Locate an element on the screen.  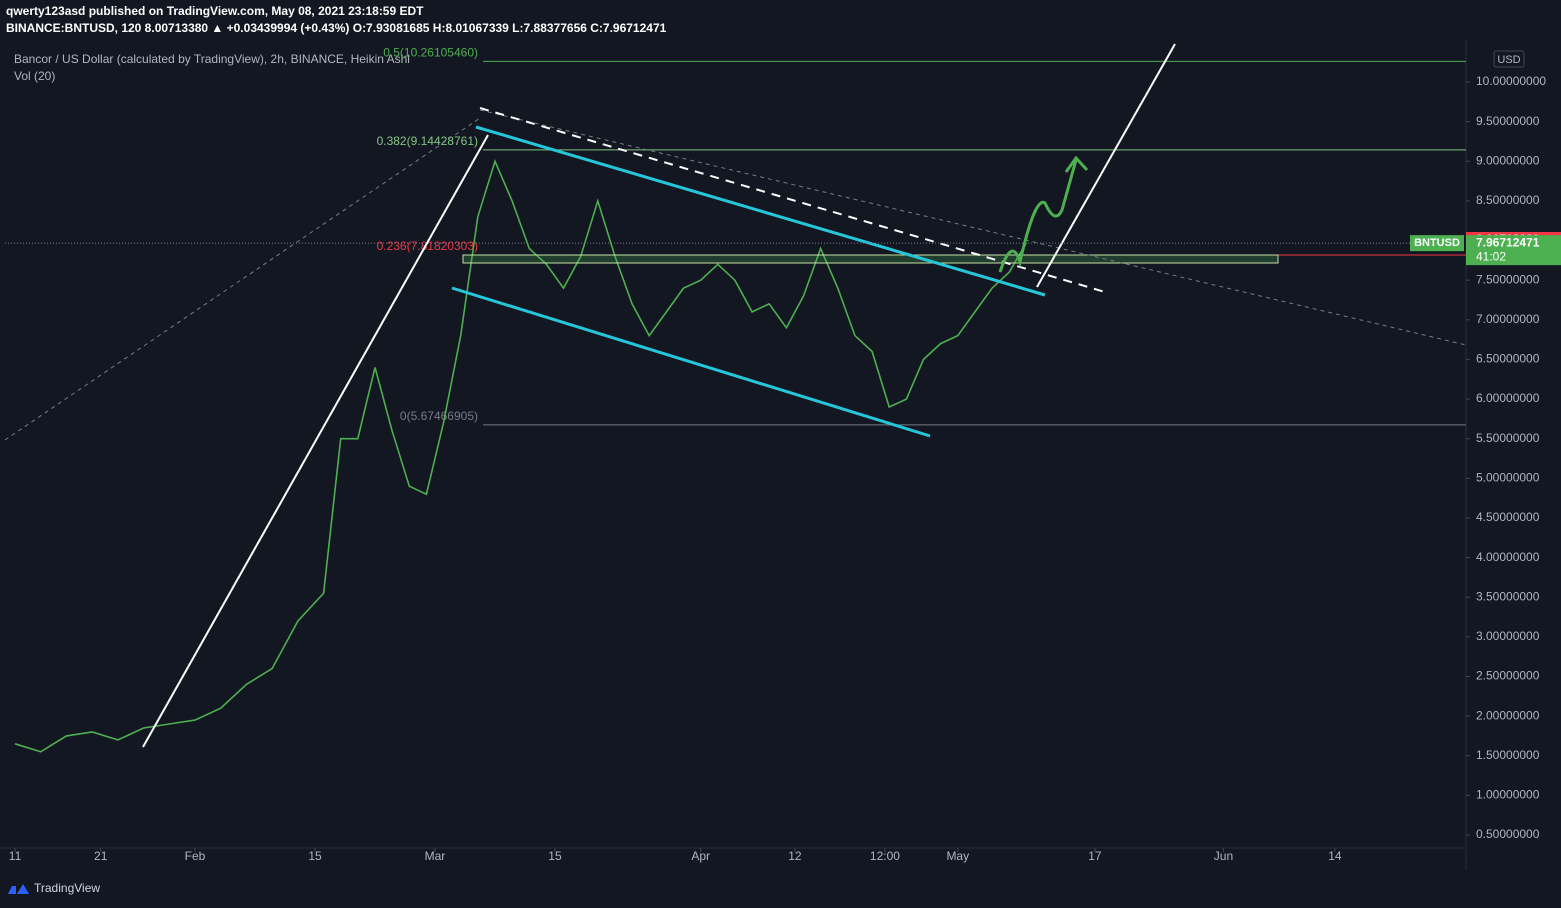
currency: USD is located at coordinates (1508, 60).